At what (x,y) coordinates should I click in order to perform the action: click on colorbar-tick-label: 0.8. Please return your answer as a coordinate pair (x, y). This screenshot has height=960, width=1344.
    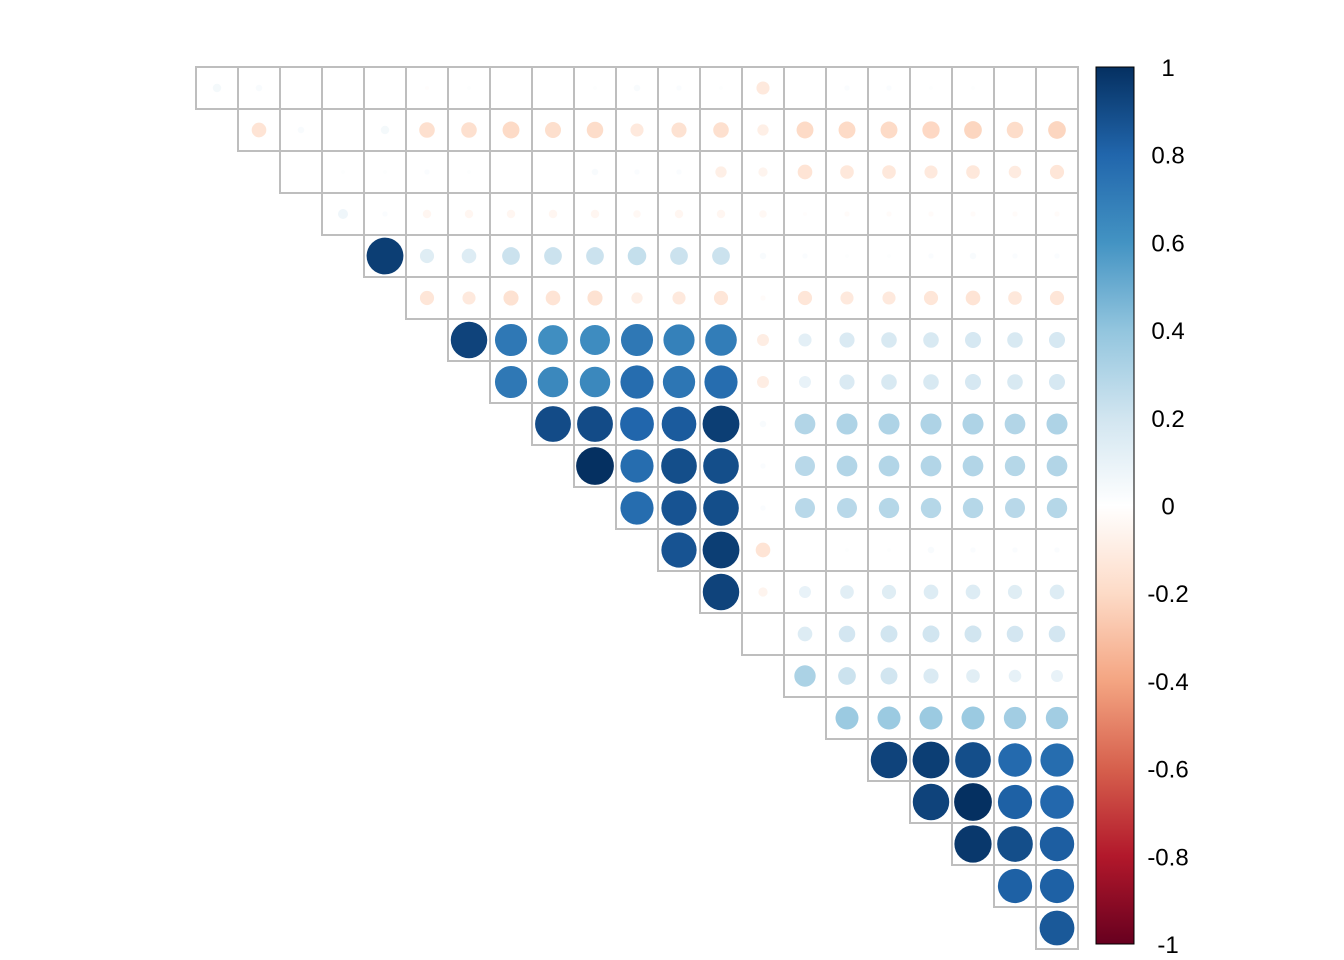
    Looking at the image, I should click on (1167, 156).